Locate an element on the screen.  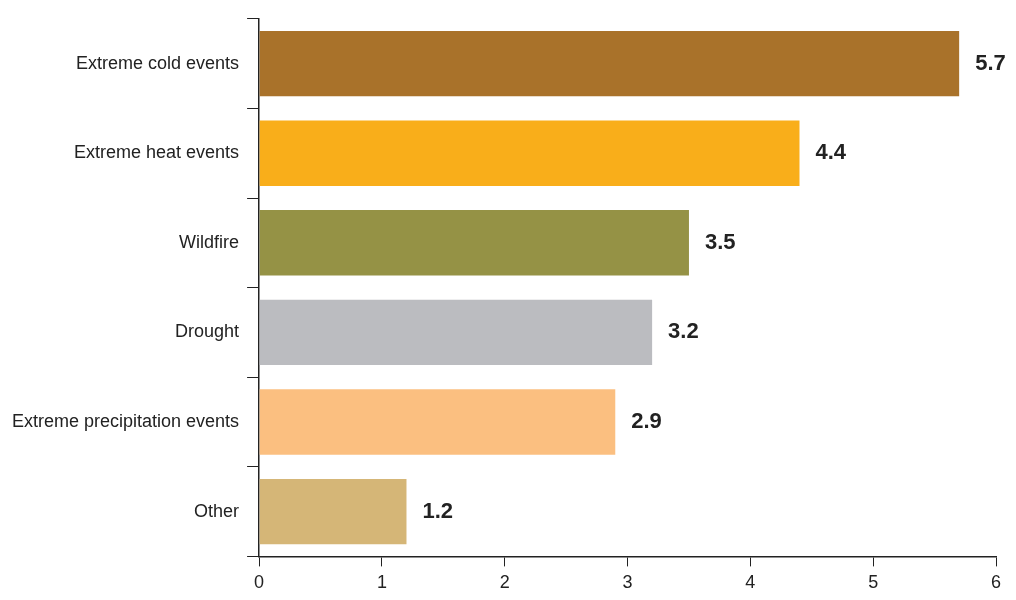
y-tick-label: Extreme cold events is located at coordinates (158, 62).